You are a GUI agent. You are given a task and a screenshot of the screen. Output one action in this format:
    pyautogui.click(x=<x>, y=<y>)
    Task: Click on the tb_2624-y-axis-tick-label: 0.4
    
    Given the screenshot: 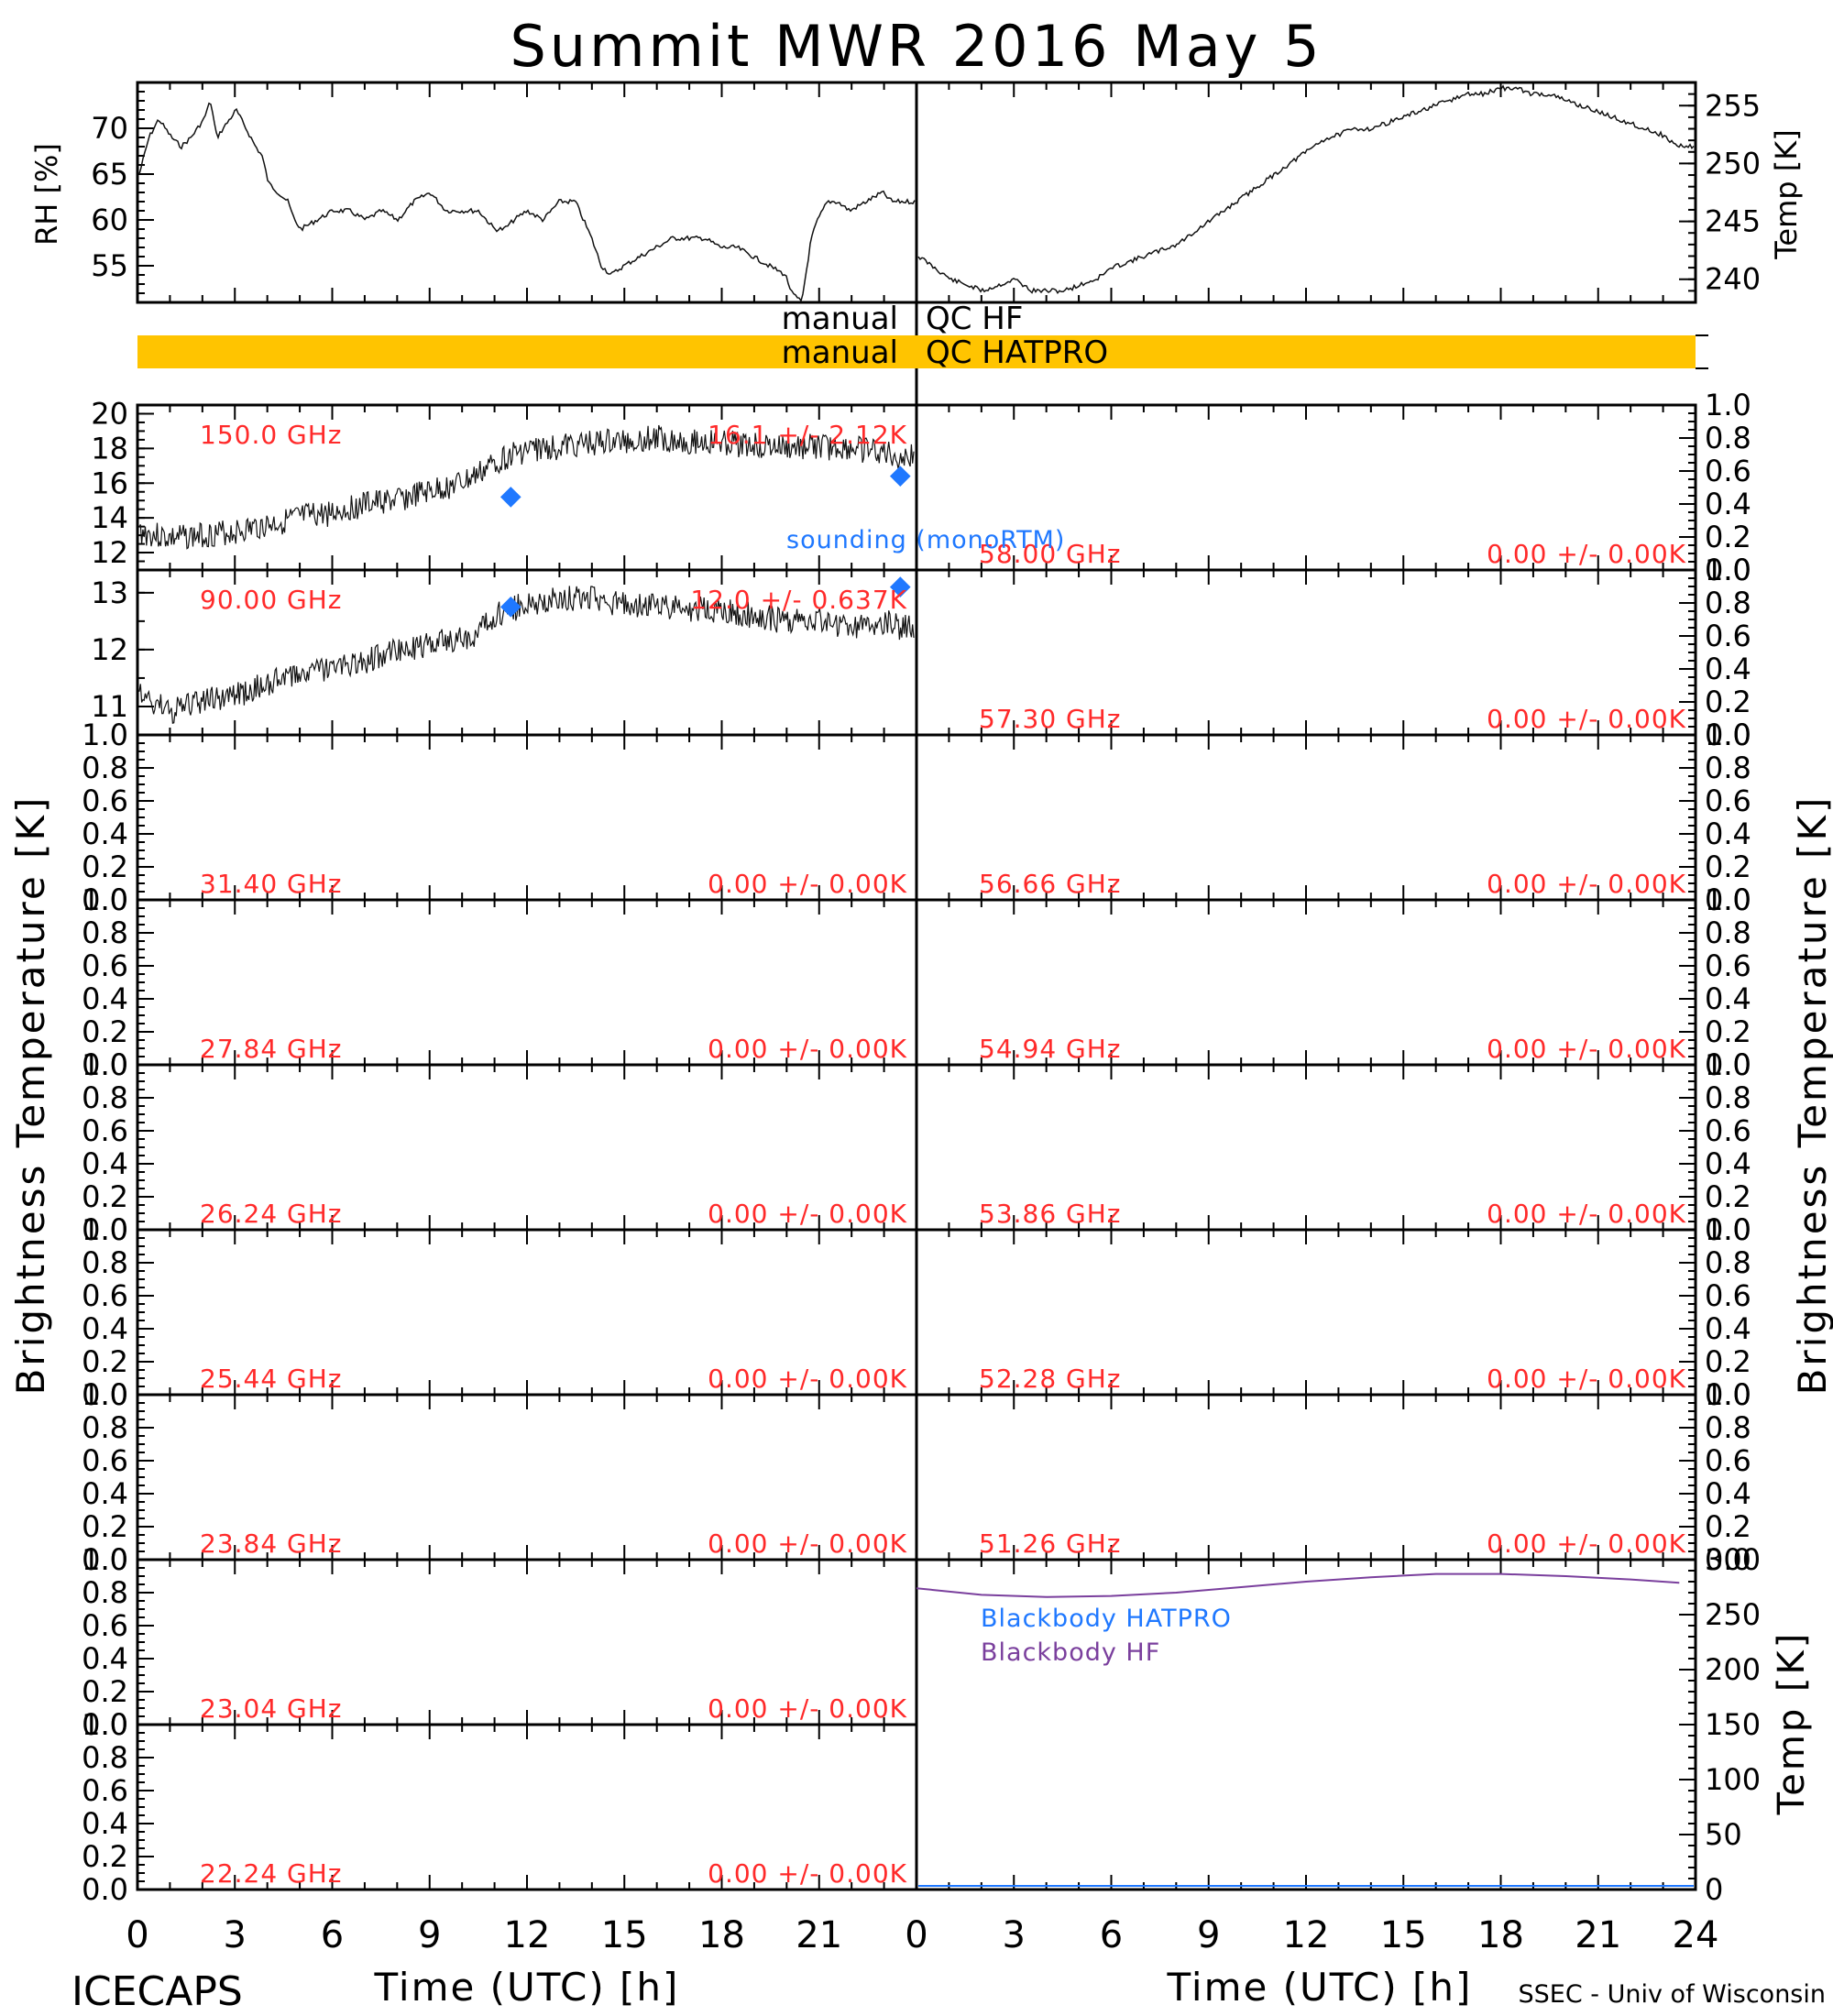 What is the action you would take?
    pyautogui.click(x=105, y=1163)
    